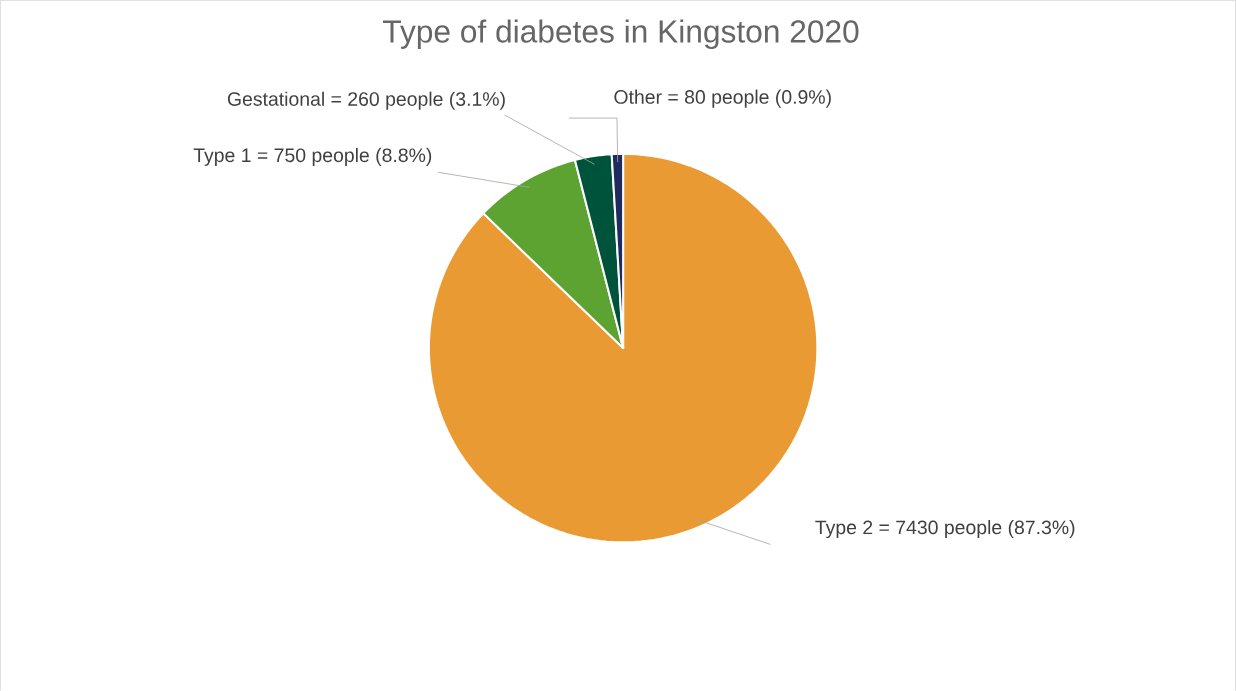  What do you see at coordinates (945, 529) in the screenshot?
I see `slice-label: Type 2 = 7430 people (87.3%)` at bounding box center [945, 529].